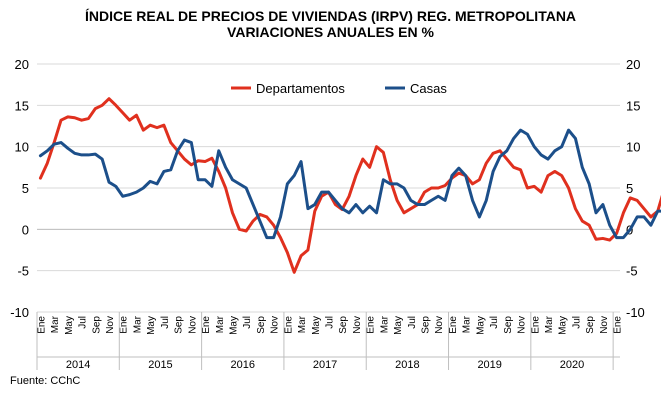 The image size is (661, 400). Describe the element at coordinates (632, 271) in the screenshot. I see `y-tick-label-right: -5` at that location.